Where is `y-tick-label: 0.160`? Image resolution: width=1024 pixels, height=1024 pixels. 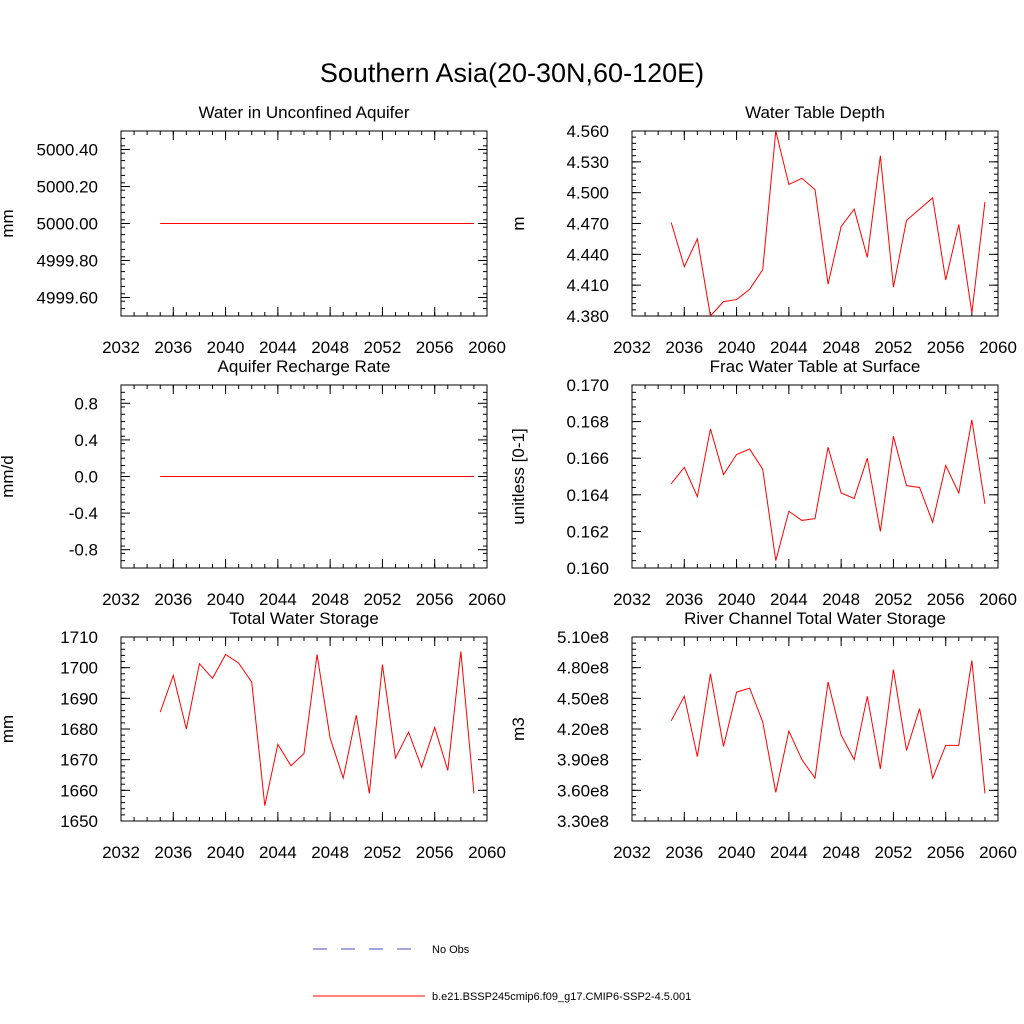 y-tick-label: 0.160 is located at coordinates (587, 568).